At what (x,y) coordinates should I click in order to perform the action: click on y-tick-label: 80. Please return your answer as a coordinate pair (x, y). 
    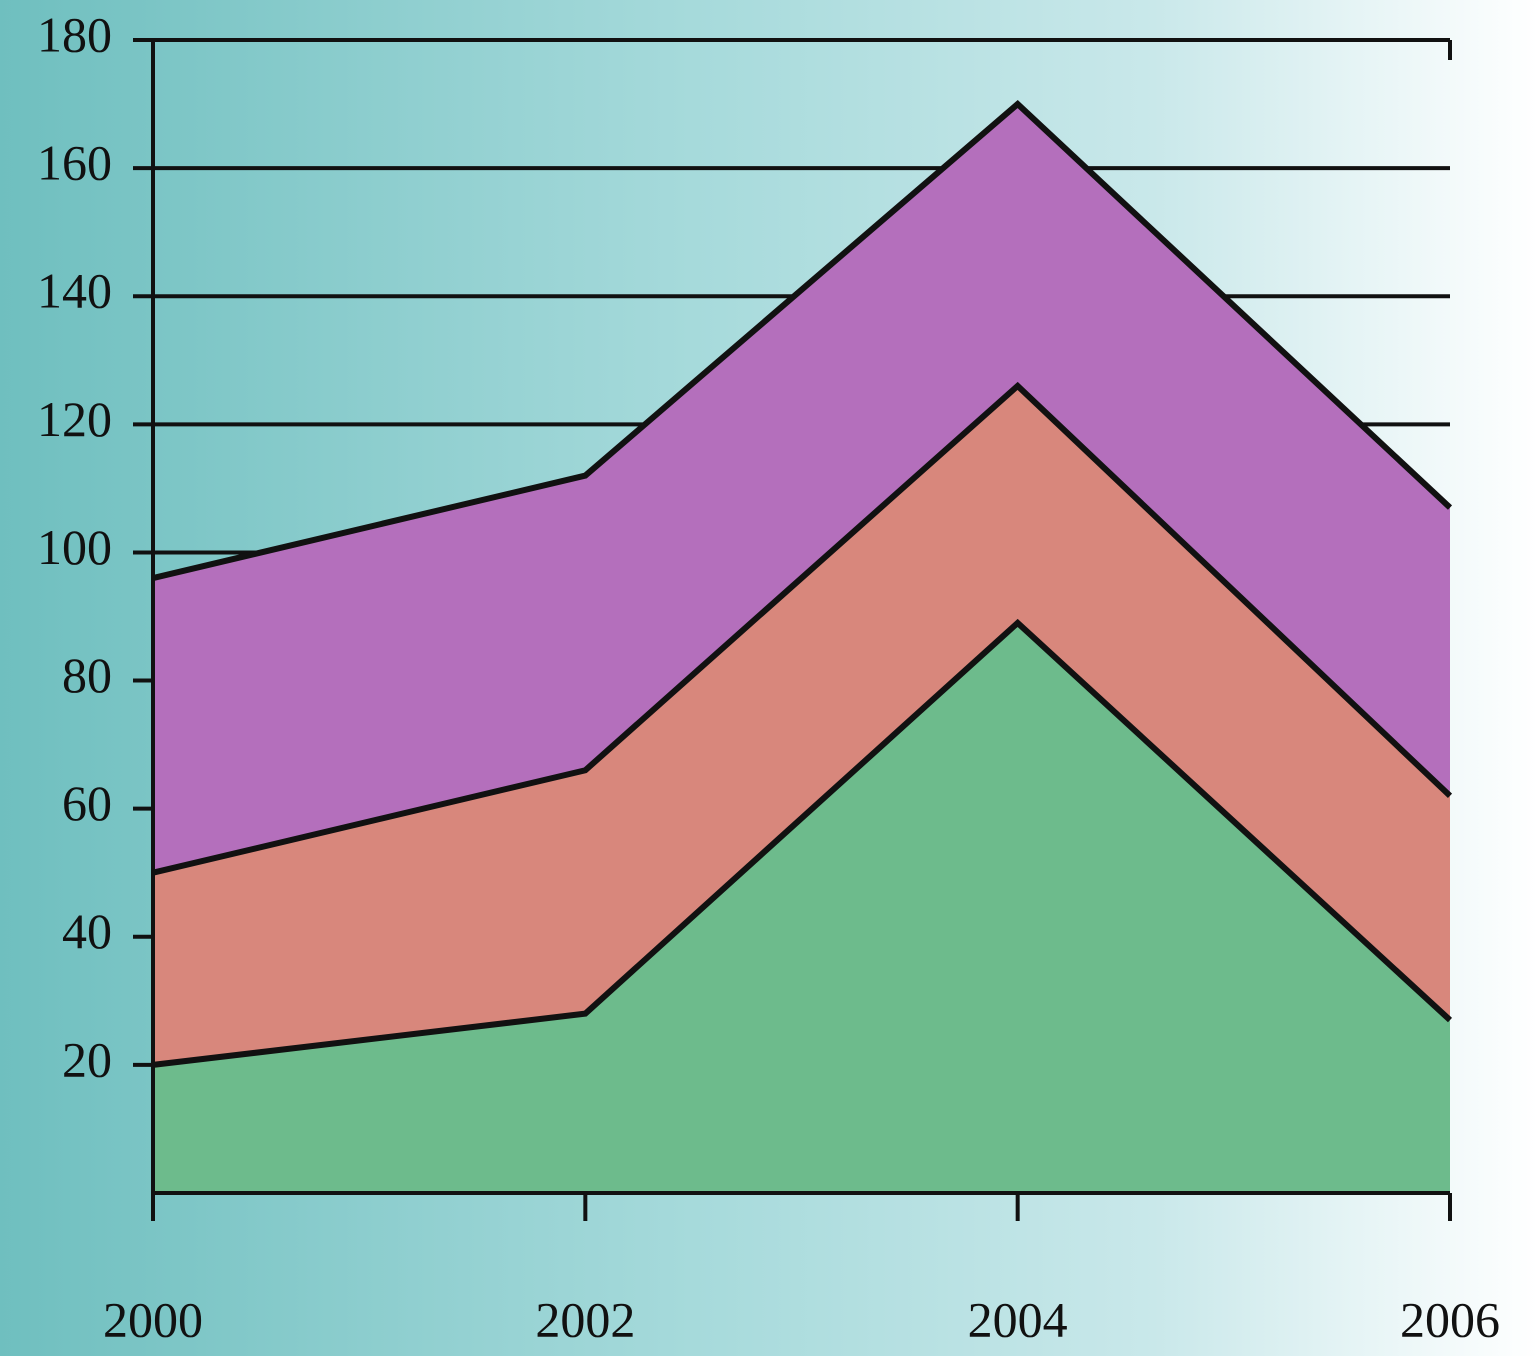
    Looking at the image, I should click on (87, 675).